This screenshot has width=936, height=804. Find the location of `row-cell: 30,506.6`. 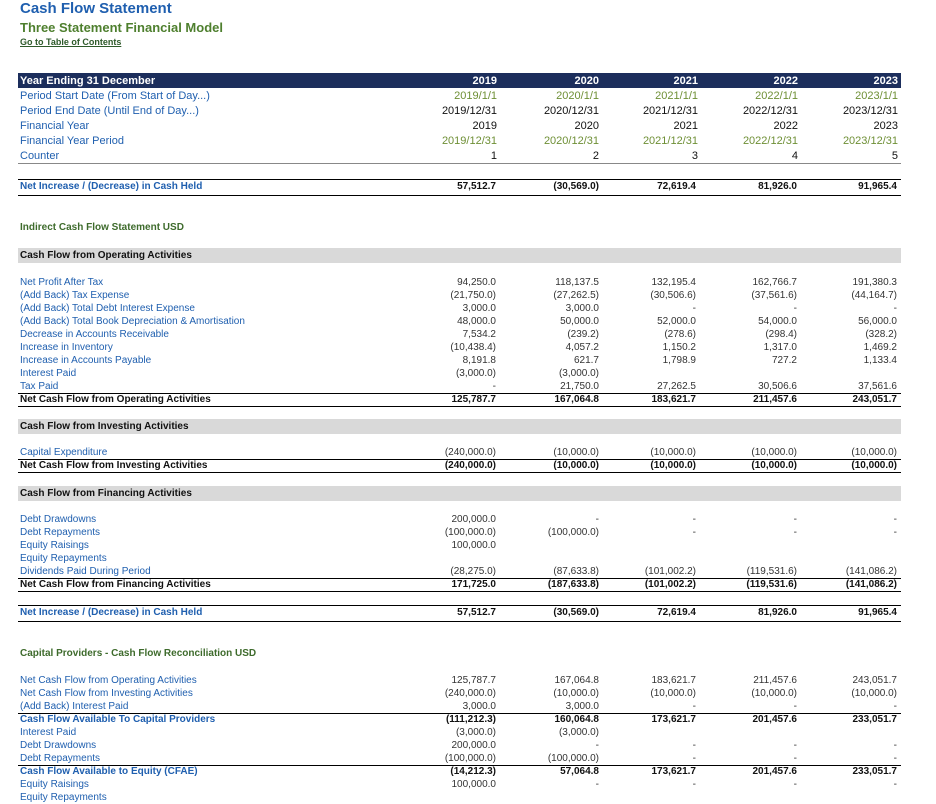

row-cell: 30,506.6 is located at coordinates (777, 386).